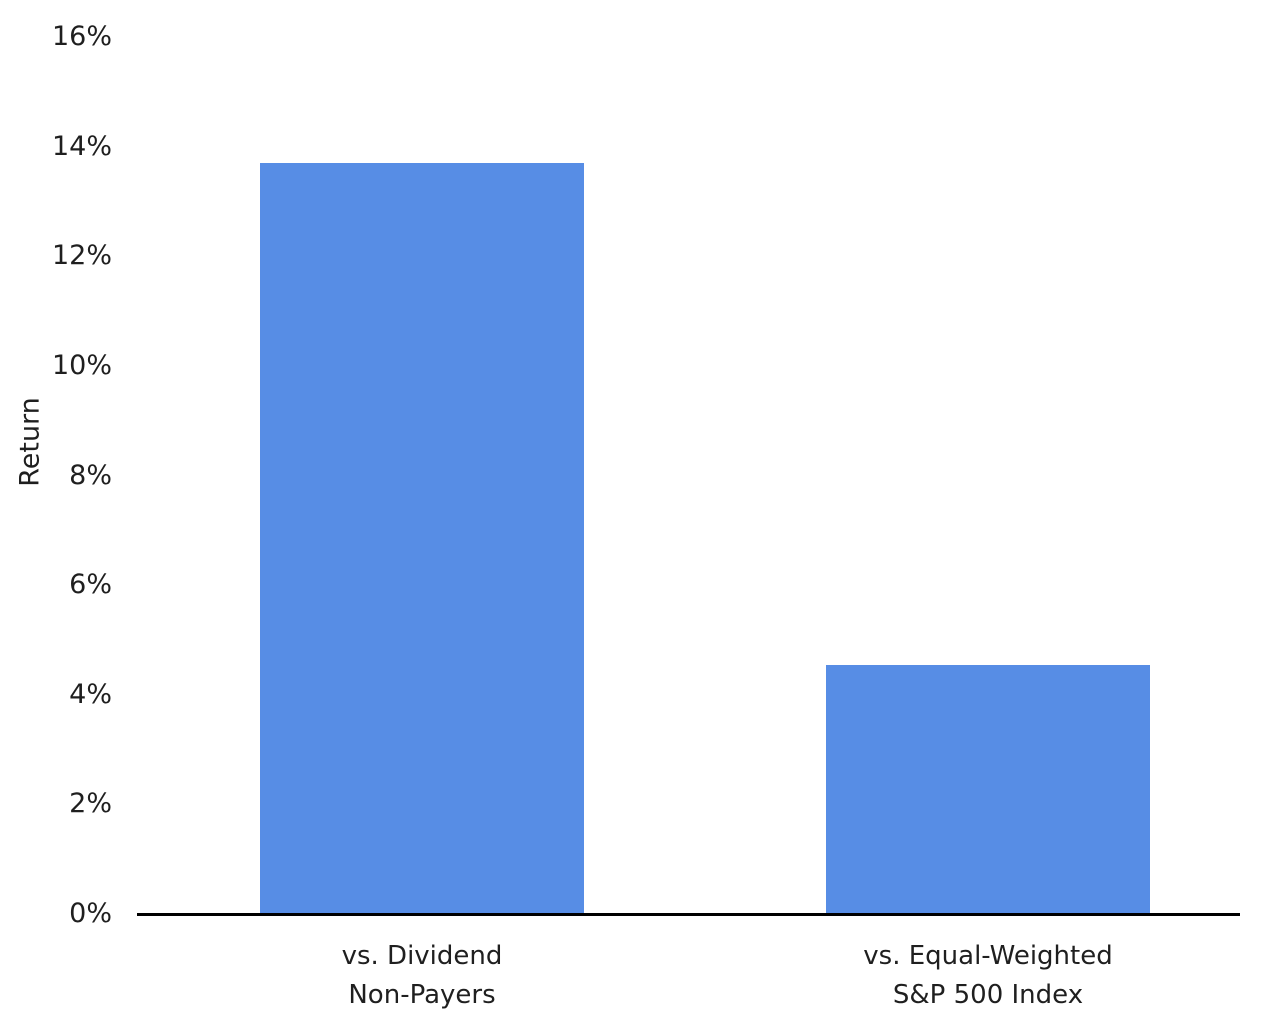 This screenshot has height=1024, width=1280. I want to click on y-tick-label: 10%, so click(81, 365).